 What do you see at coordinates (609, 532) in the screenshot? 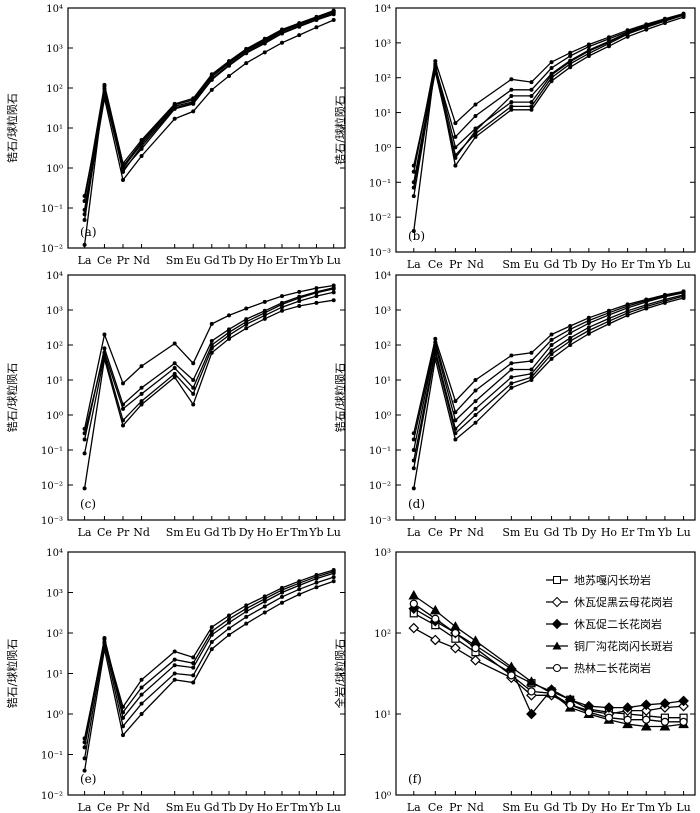
I see `x-tick-label: Ho` at bounding box center [609, 532].